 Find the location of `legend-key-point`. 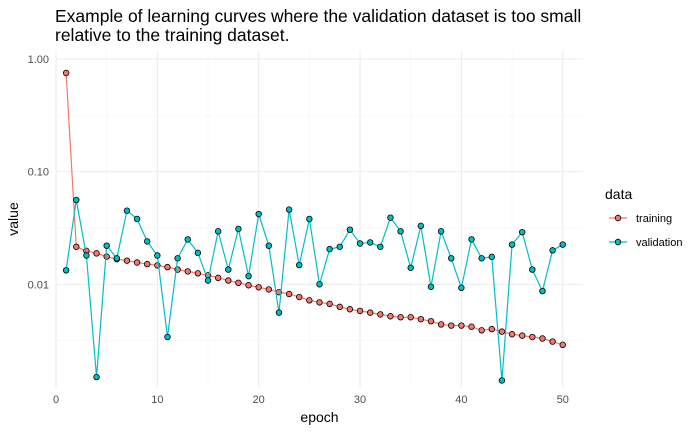

legend-key-point is located at coordinates (618, 218).